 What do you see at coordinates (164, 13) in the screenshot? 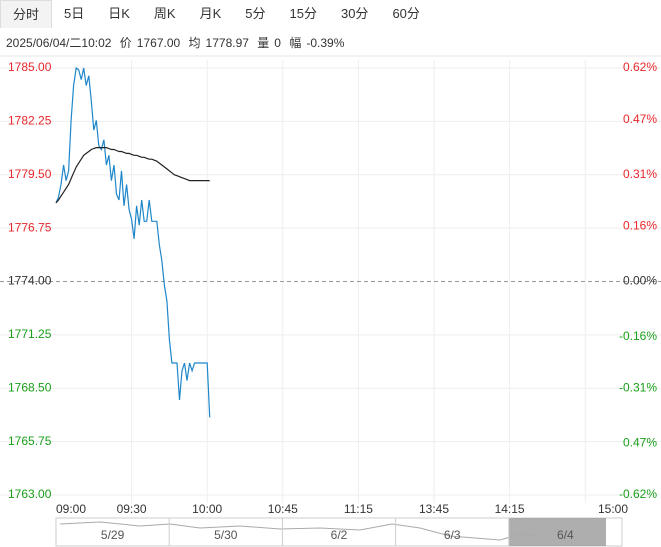
I see `tab: 周K` at bounding box center [164, 13].